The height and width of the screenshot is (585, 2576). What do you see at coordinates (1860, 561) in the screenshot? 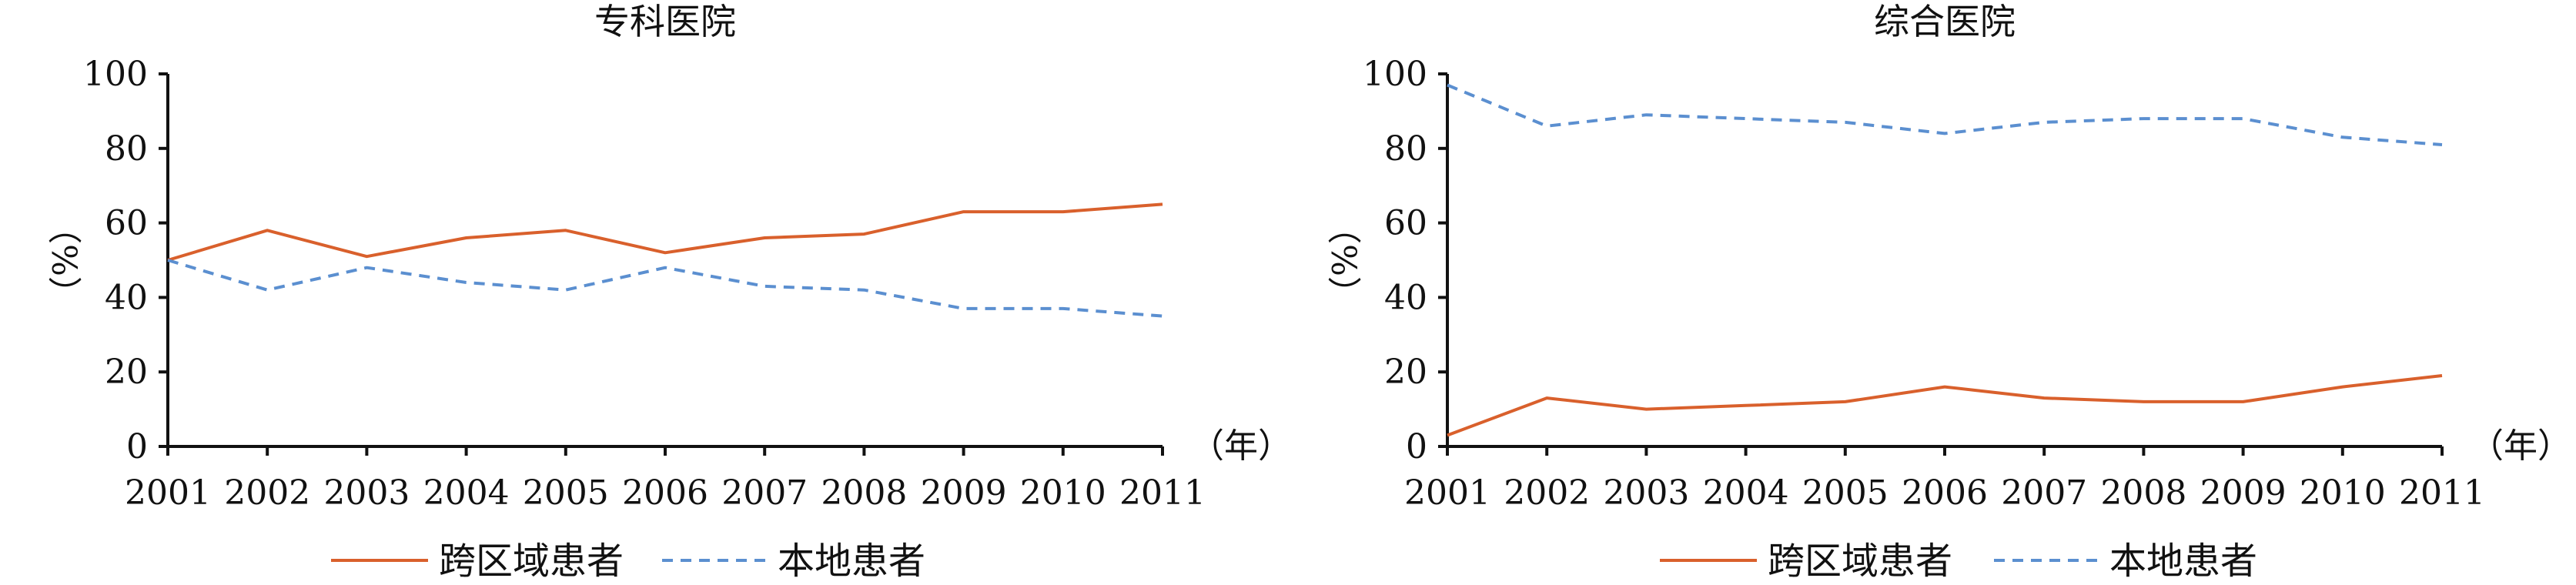
I see `legend-right-cross-label: 跨区域患者` at bounding box center [1860, 561].